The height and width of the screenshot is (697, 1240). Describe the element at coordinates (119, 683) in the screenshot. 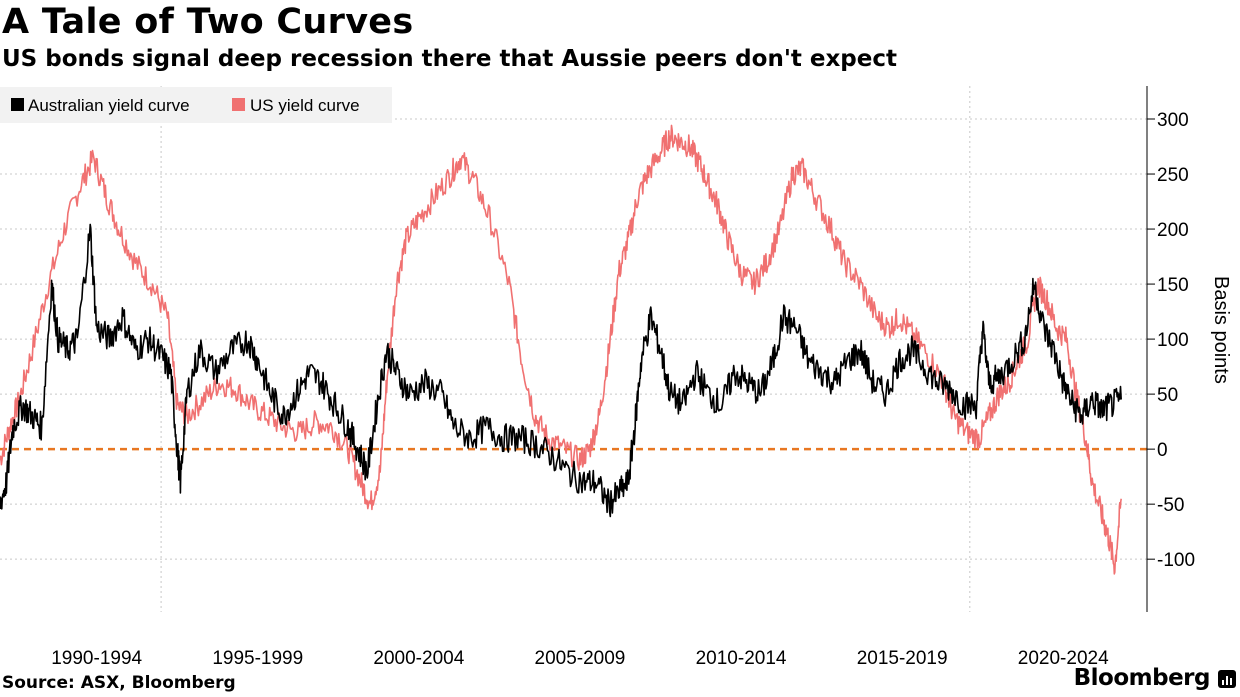

I see `source-note: Source: ASX, Bloomberg` at that location.